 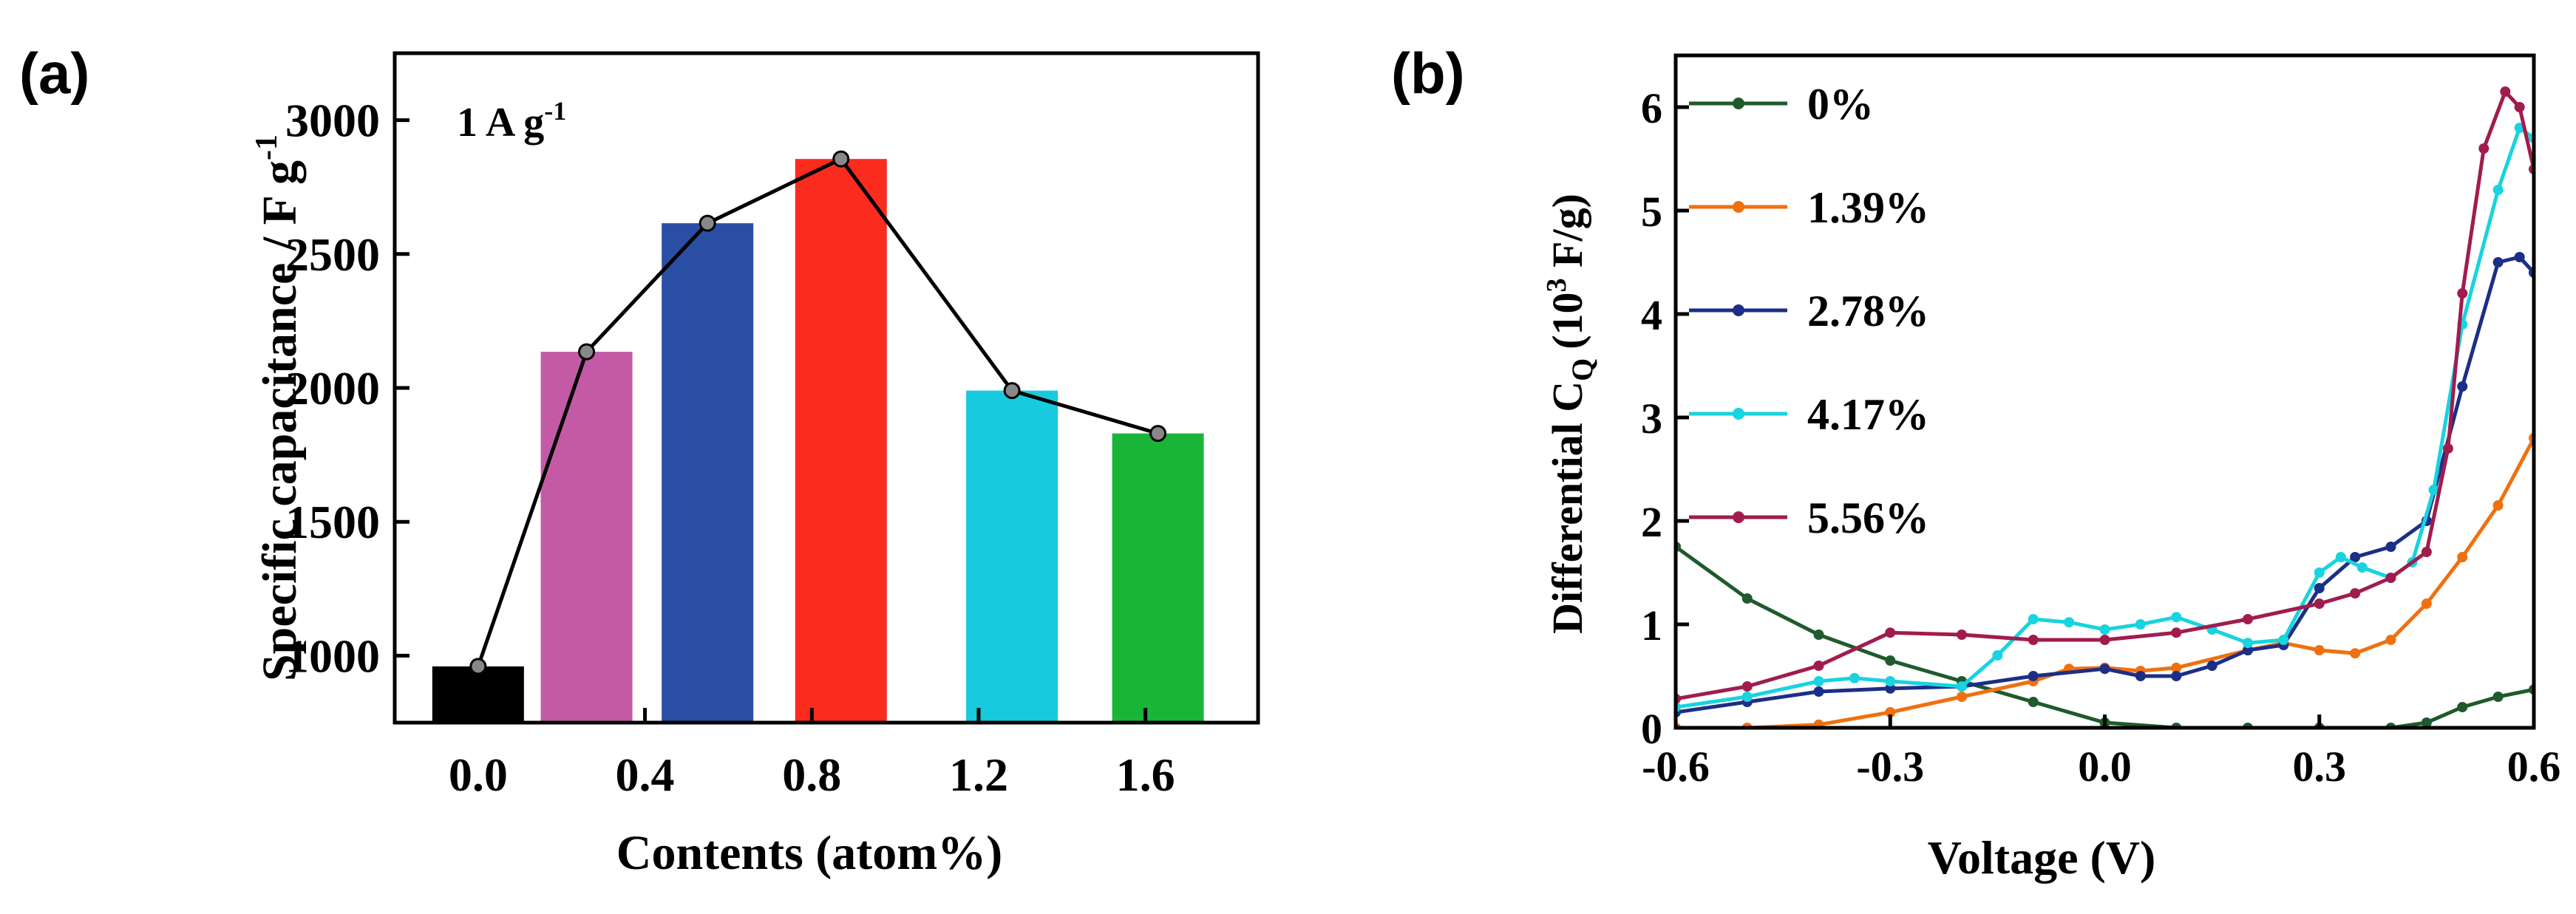 What do you see at coordinates (332, 254) in the screenshot?
I see `y-tick-label: 2500` at bounding box center [332, 254].